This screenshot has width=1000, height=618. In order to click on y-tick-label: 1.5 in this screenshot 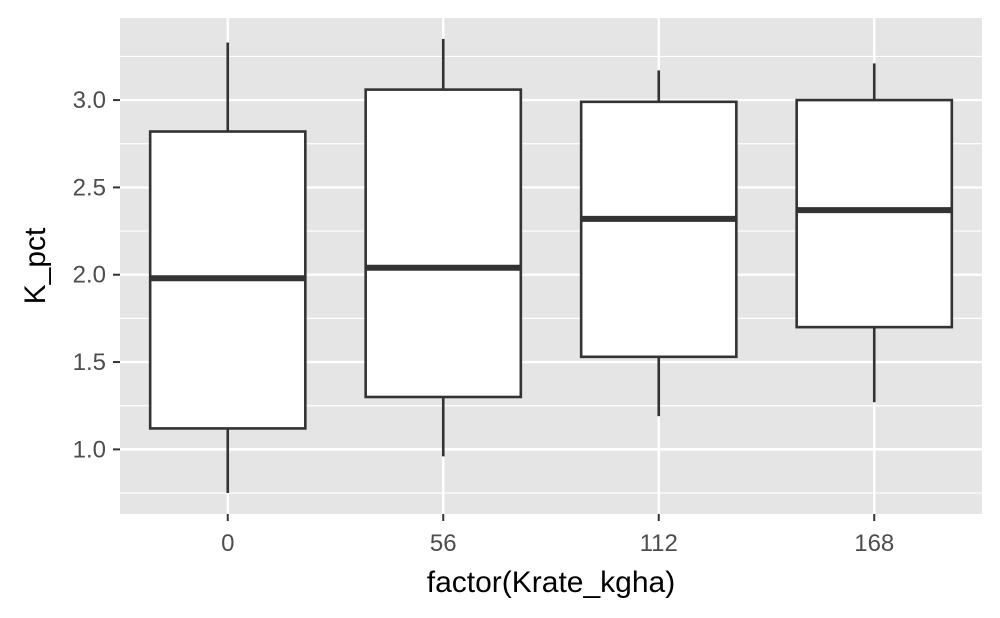, I will do `click(89, 362)`.